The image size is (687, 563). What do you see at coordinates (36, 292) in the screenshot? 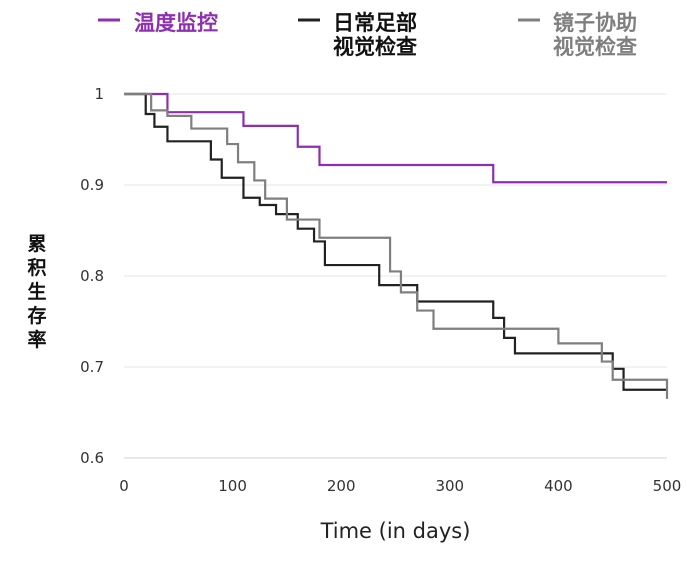
I see `y-axis-label: 累积生存率` at bounding box center [36, 292].